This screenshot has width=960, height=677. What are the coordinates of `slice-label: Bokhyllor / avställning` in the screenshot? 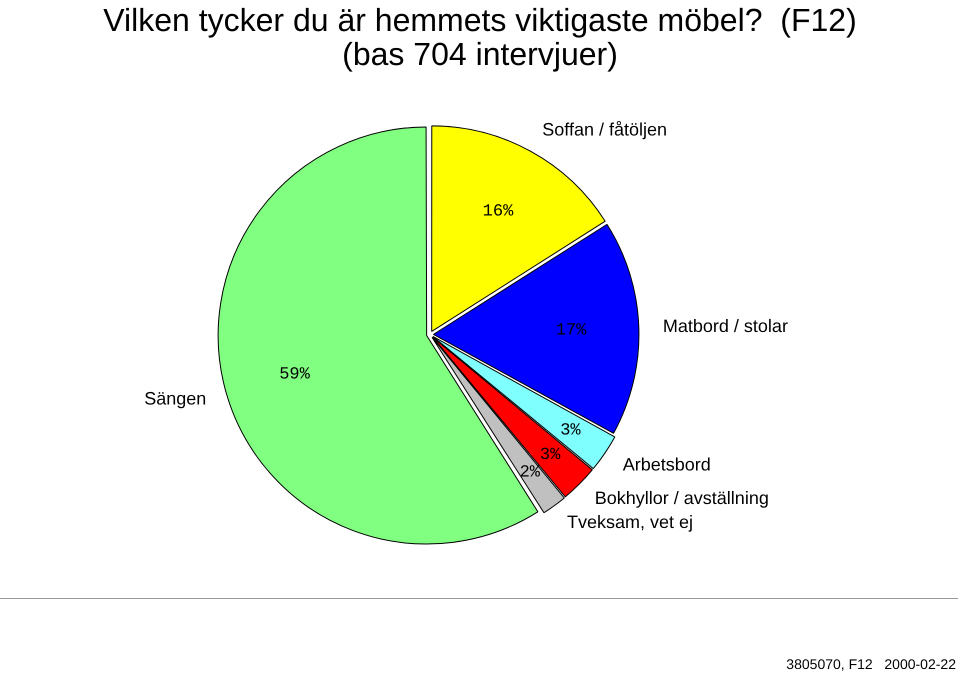 It's located at (681, 498).